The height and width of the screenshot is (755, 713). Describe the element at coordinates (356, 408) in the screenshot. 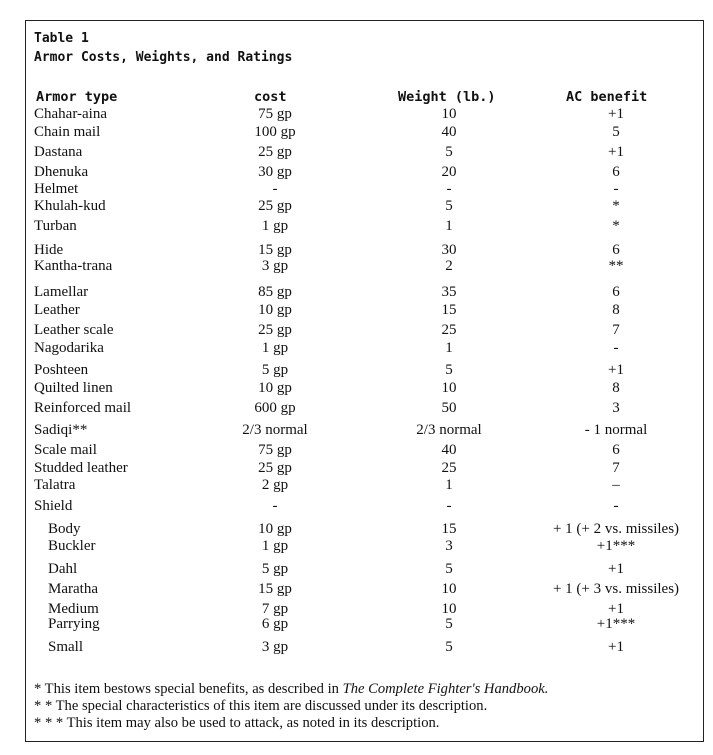

I see `table-row: Reinforced mail 600 gp 50 3` at that location.